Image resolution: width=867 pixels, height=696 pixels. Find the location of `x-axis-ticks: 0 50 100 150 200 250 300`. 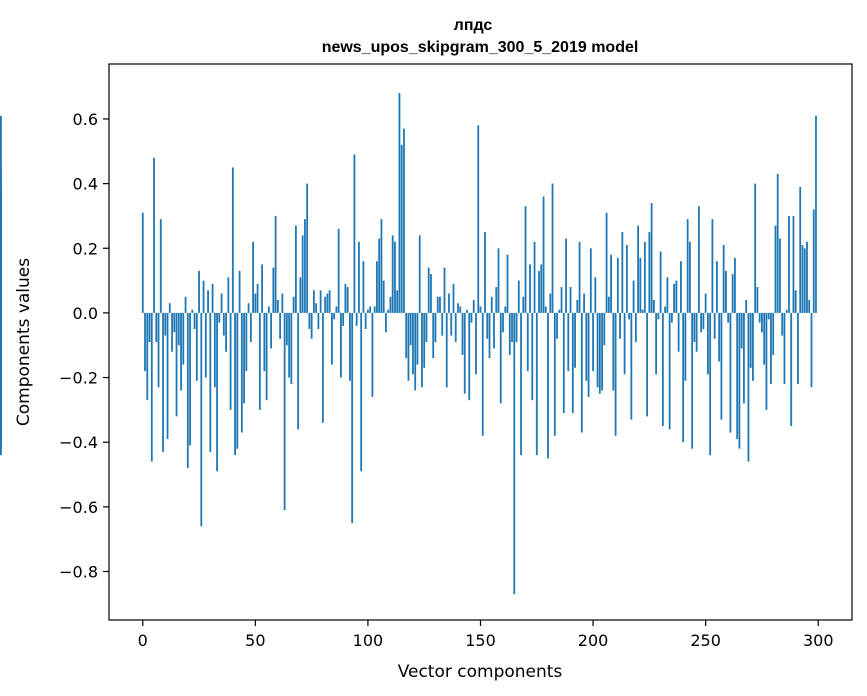

x-axis-ticks: 0 50 100 150 200 250 300 is located at coordinates (486, 635).